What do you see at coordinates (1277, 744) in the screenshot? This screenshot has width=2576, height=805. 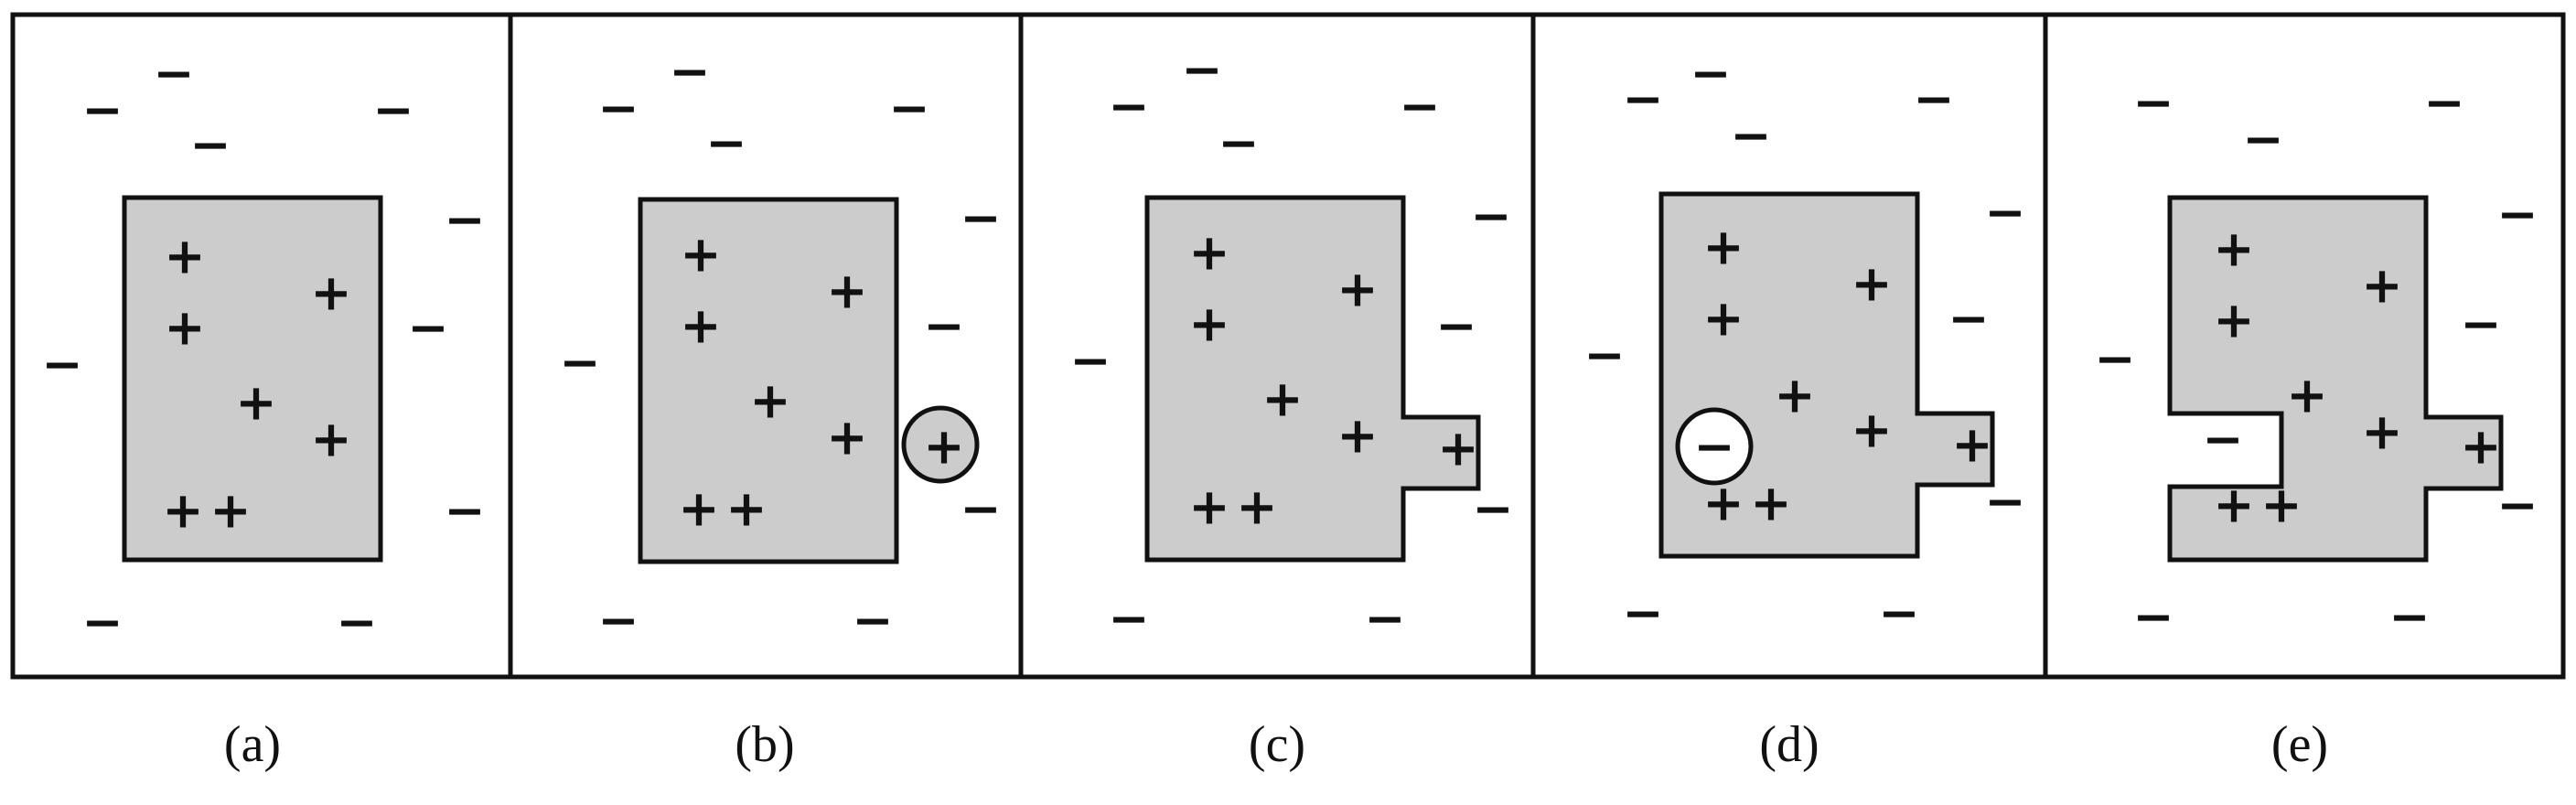 I see `panel-caption: (c)` at bounding box center [1277, 744].